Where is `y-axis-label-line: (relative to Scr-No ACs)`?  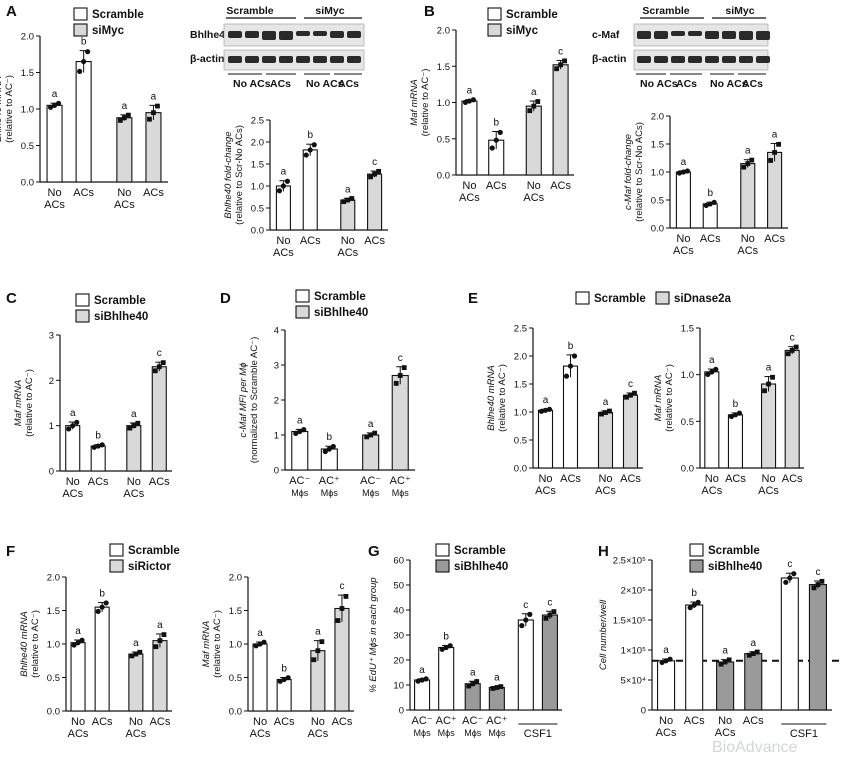
y-axis-label-line: (relative to Scr-No ACs) is located at coordinates (639, 172).